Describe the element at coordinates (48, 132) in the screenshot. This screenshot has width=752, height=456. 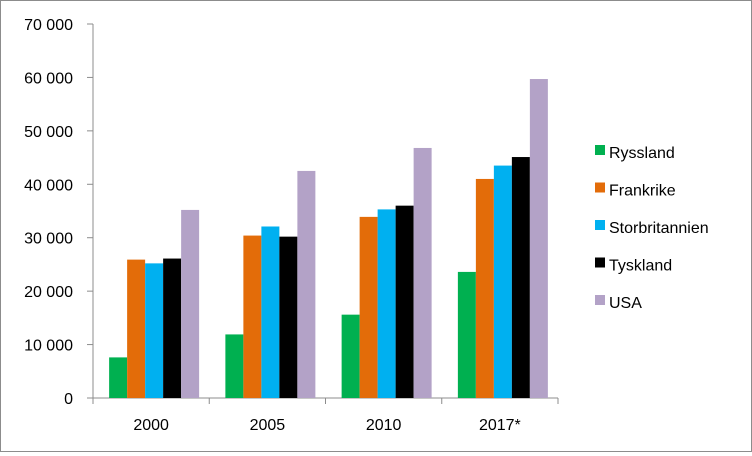
I see `y-tick-label: 50 000` at that location.